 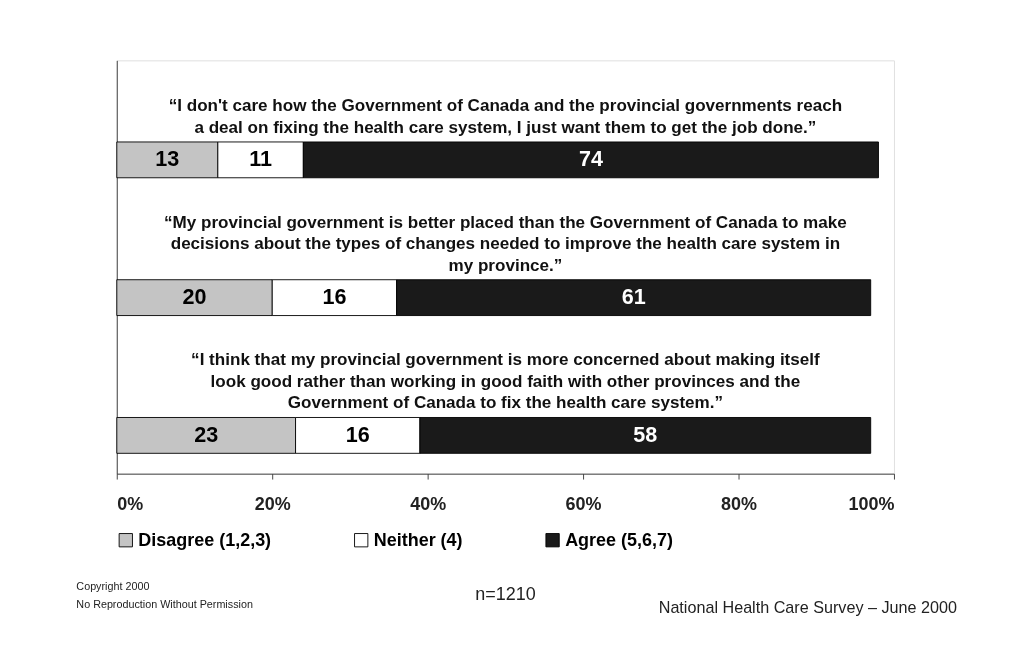 I want to click on data-label: 11, so click(x=260, y=159).